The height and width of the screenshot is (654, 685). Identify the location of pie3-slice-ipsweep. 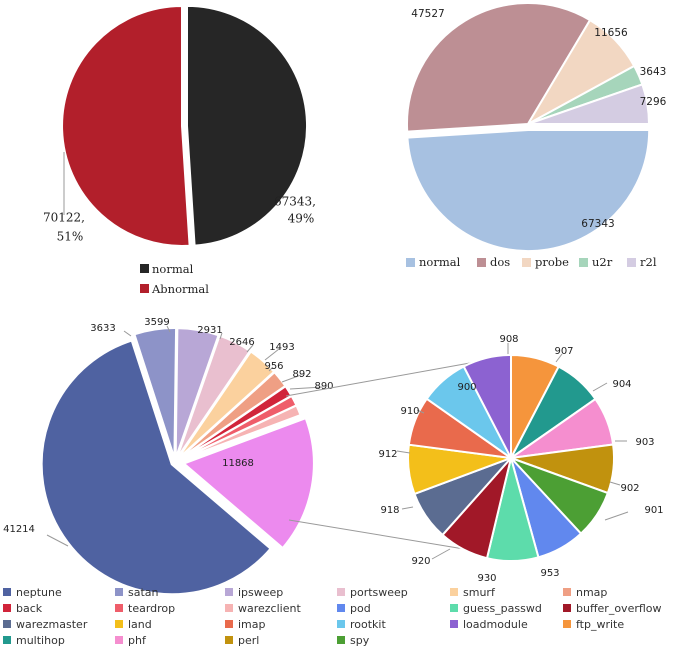
(197, 393).